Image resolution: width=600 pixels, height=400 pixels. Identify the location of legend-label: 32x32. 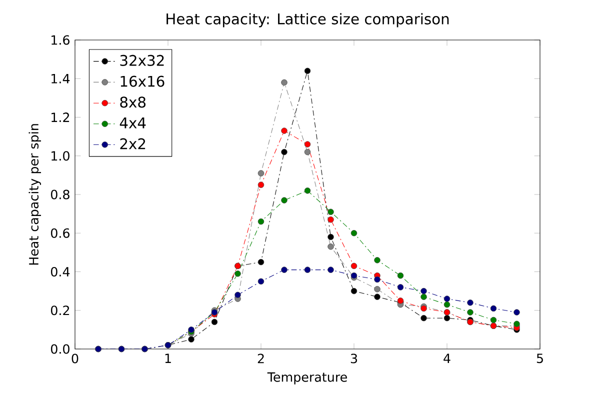
(142, 60).